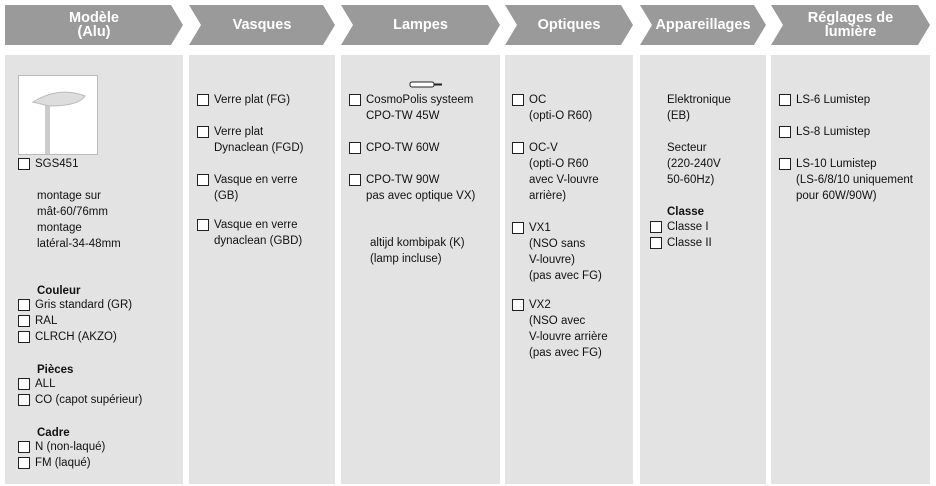 This screenshot has height=486, width=936. What do you see at coordinates (63, 463) in the screenshot?
I see `label: FM (laqué)` at bounding box center [63, 463].